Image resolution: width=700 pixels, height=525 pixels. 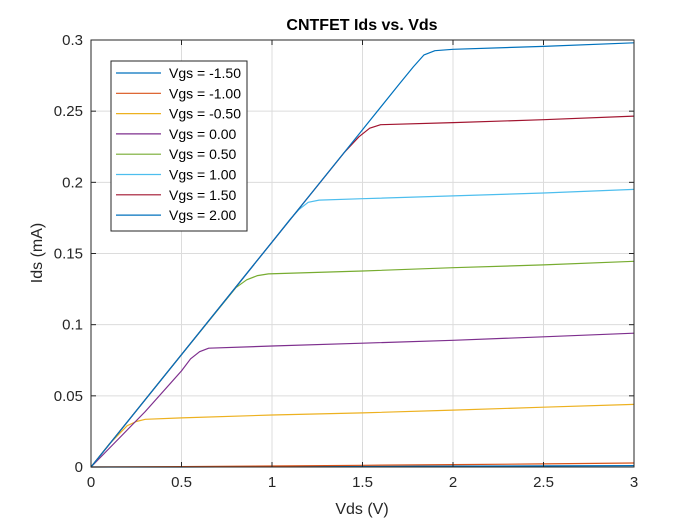 I want to click on y-tick-label: 0.15, so click(x=68, y=254).